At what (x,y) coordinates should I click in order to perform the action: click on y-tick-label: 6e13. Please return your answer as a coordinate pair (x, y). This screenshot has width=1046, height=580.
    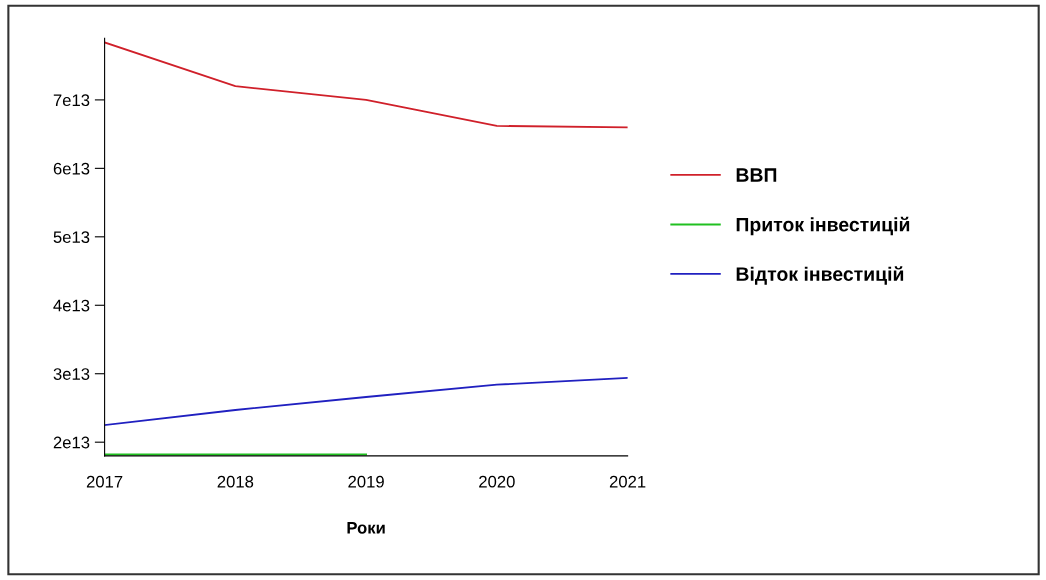
    Looking at the image, I should click on (71, 168).